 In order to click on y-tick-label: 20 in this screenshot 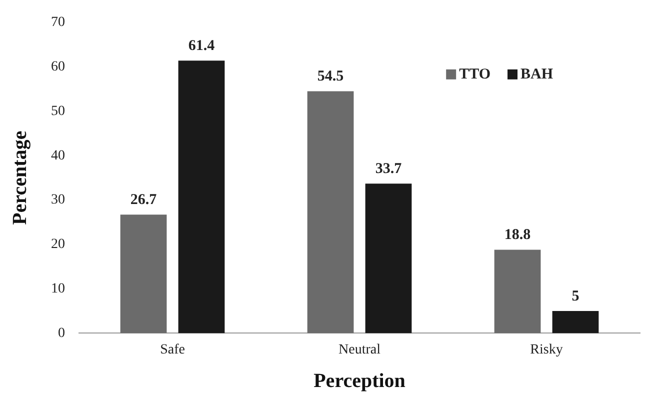, I will do `click(58, 244)`.